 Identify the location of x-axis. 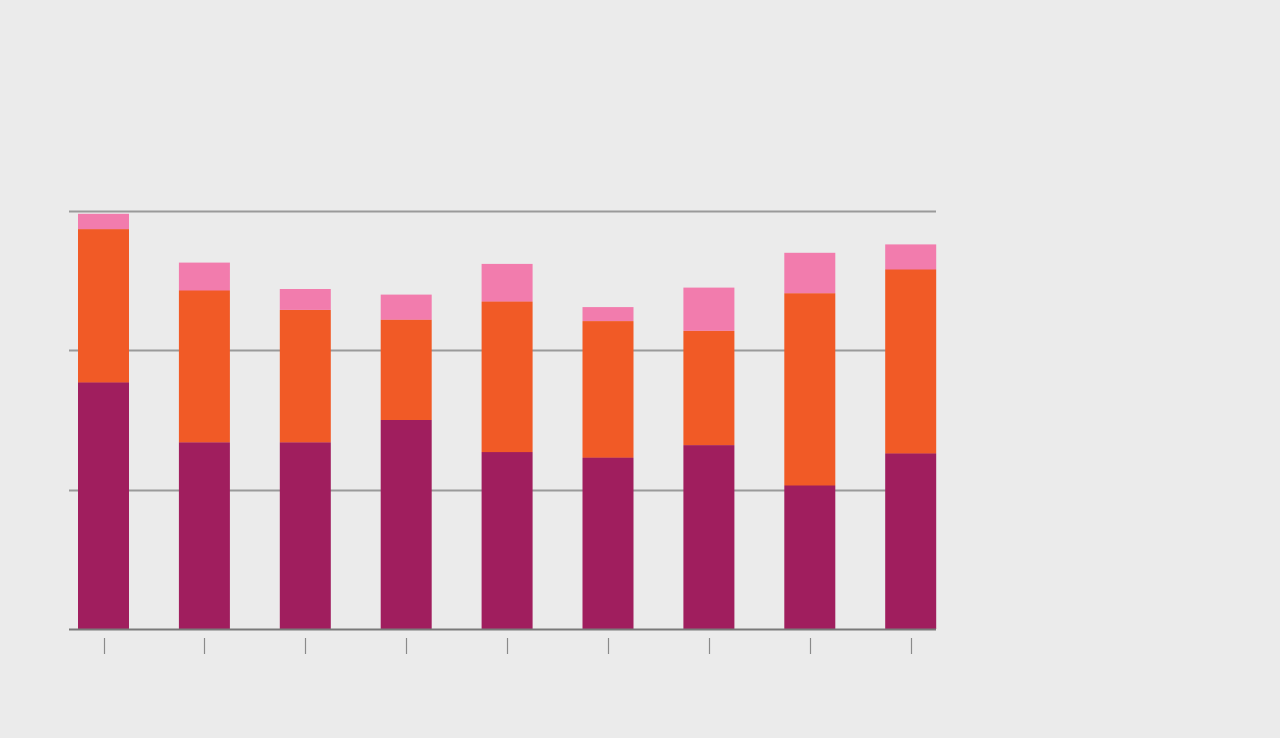
(502, 641).